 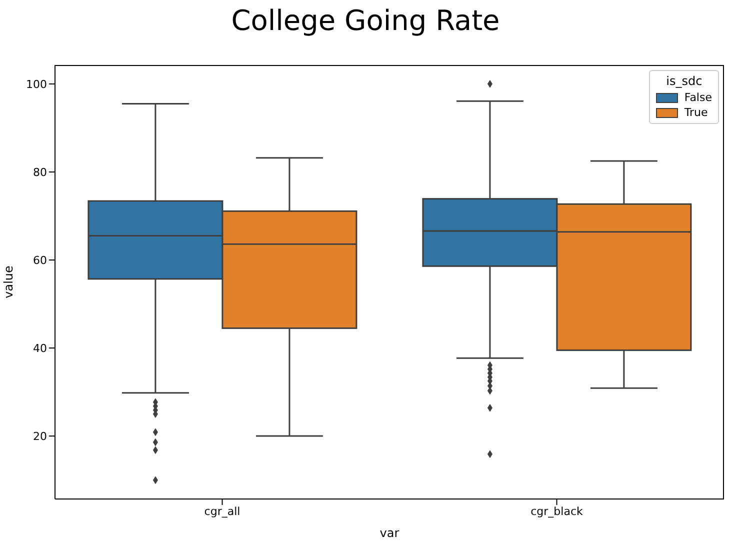 I want to click on y-axis-title: value, so click(x=8, y=282).